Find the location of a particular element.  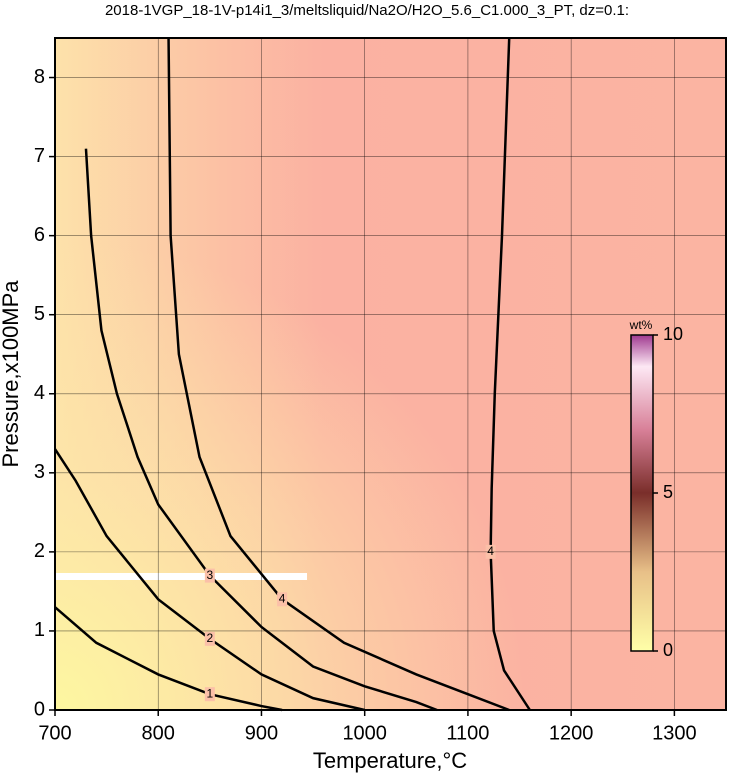

y-axis-label: Pressure,x100MPa is located at coordinates (11, 374).